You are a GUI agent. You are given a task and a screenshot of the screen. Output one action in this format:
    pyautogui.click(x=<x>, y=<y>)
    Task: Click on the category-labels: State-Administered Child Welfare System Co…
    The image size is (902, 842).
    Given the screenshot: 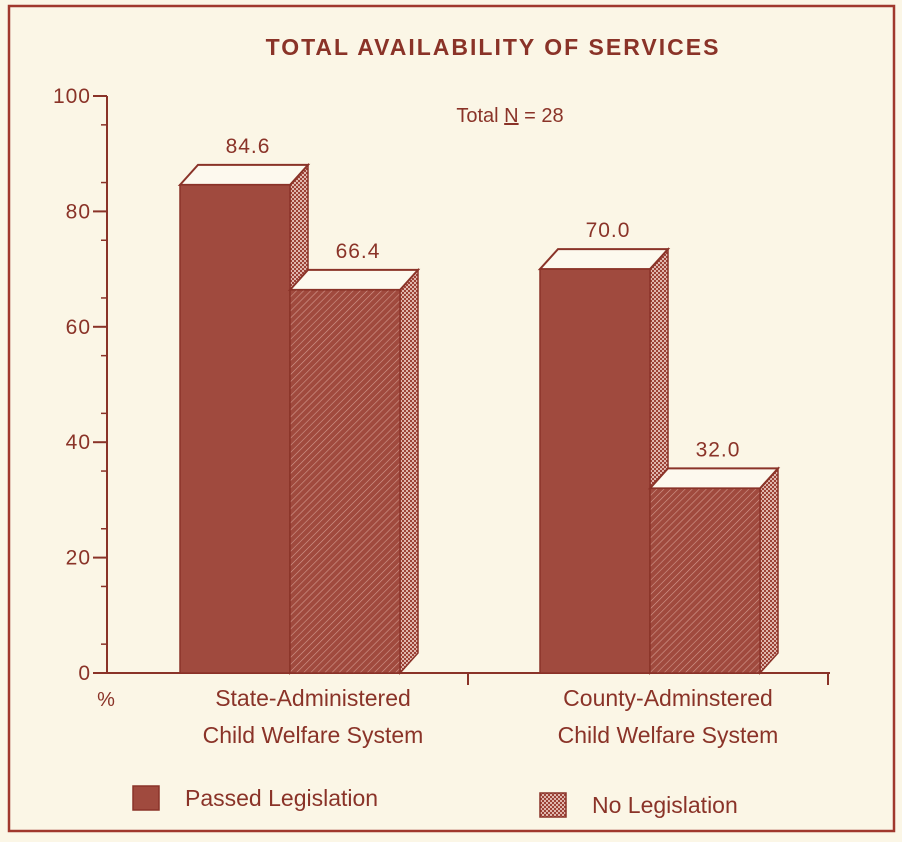 What is the action you would take?
    pyautogui.click(x=491, y=716)
    